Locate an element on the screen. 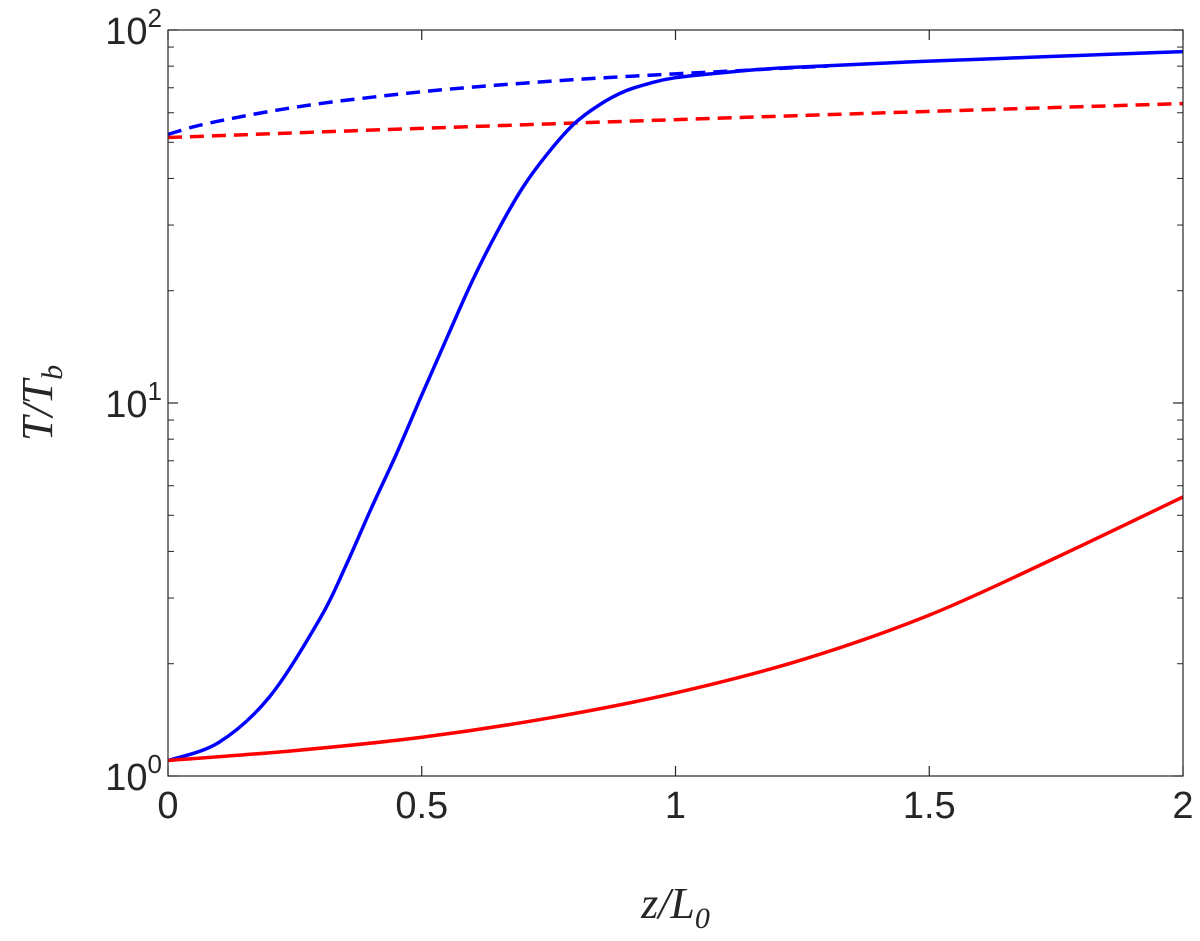 Image resolution: width=1200 pixels, height=941 pixels. y-tick-label: 10¹ is located at coordinates (133, 401).